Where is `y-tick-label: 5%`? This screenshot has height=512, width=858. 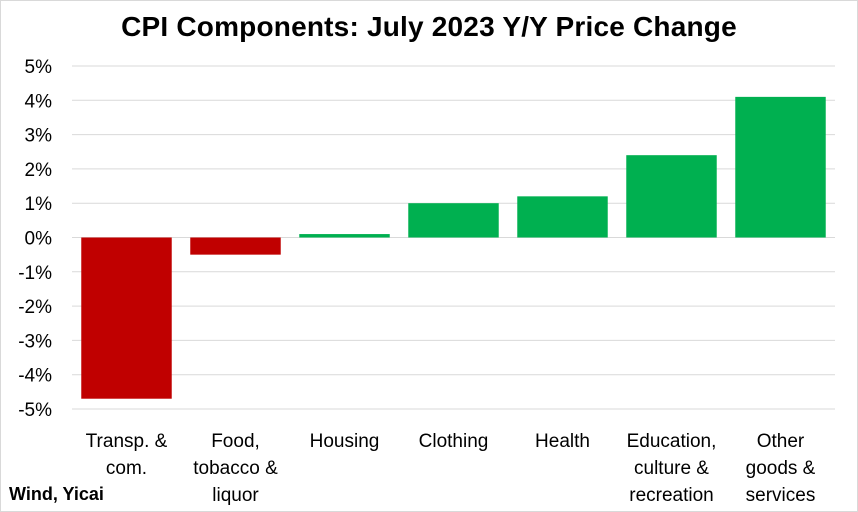 y-tick-label: 5% is located at coordinates (39, 67).